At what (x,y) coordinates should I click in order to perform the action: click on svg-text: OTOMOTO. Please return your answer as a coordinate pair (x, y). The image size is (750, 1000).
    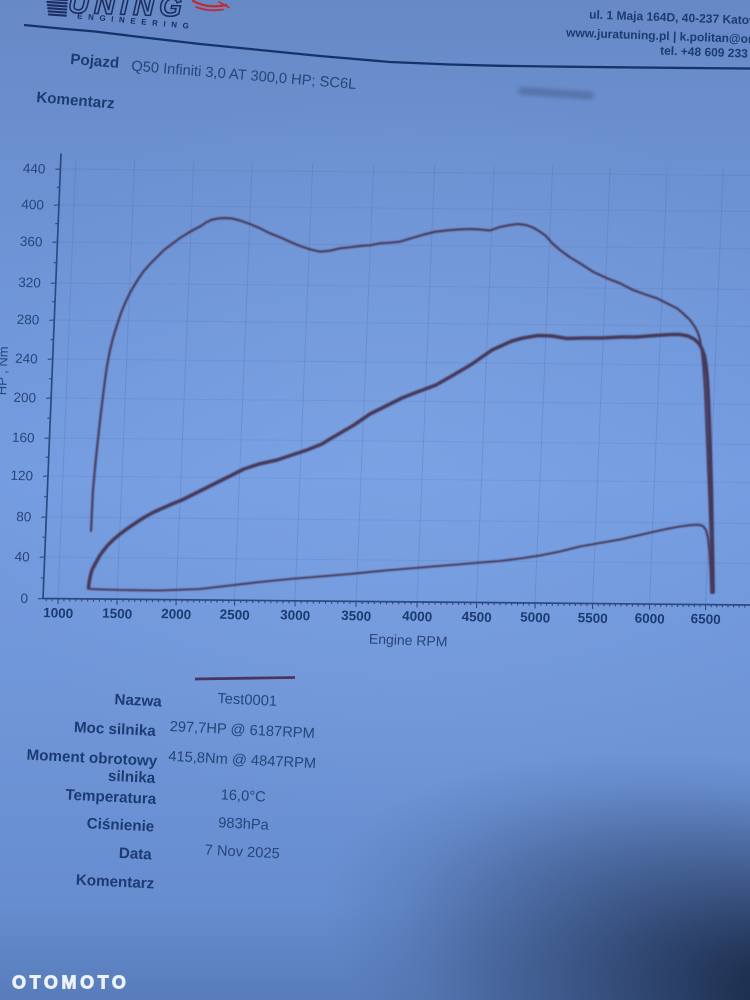
    Looking at the image, I should click on (71, 983).